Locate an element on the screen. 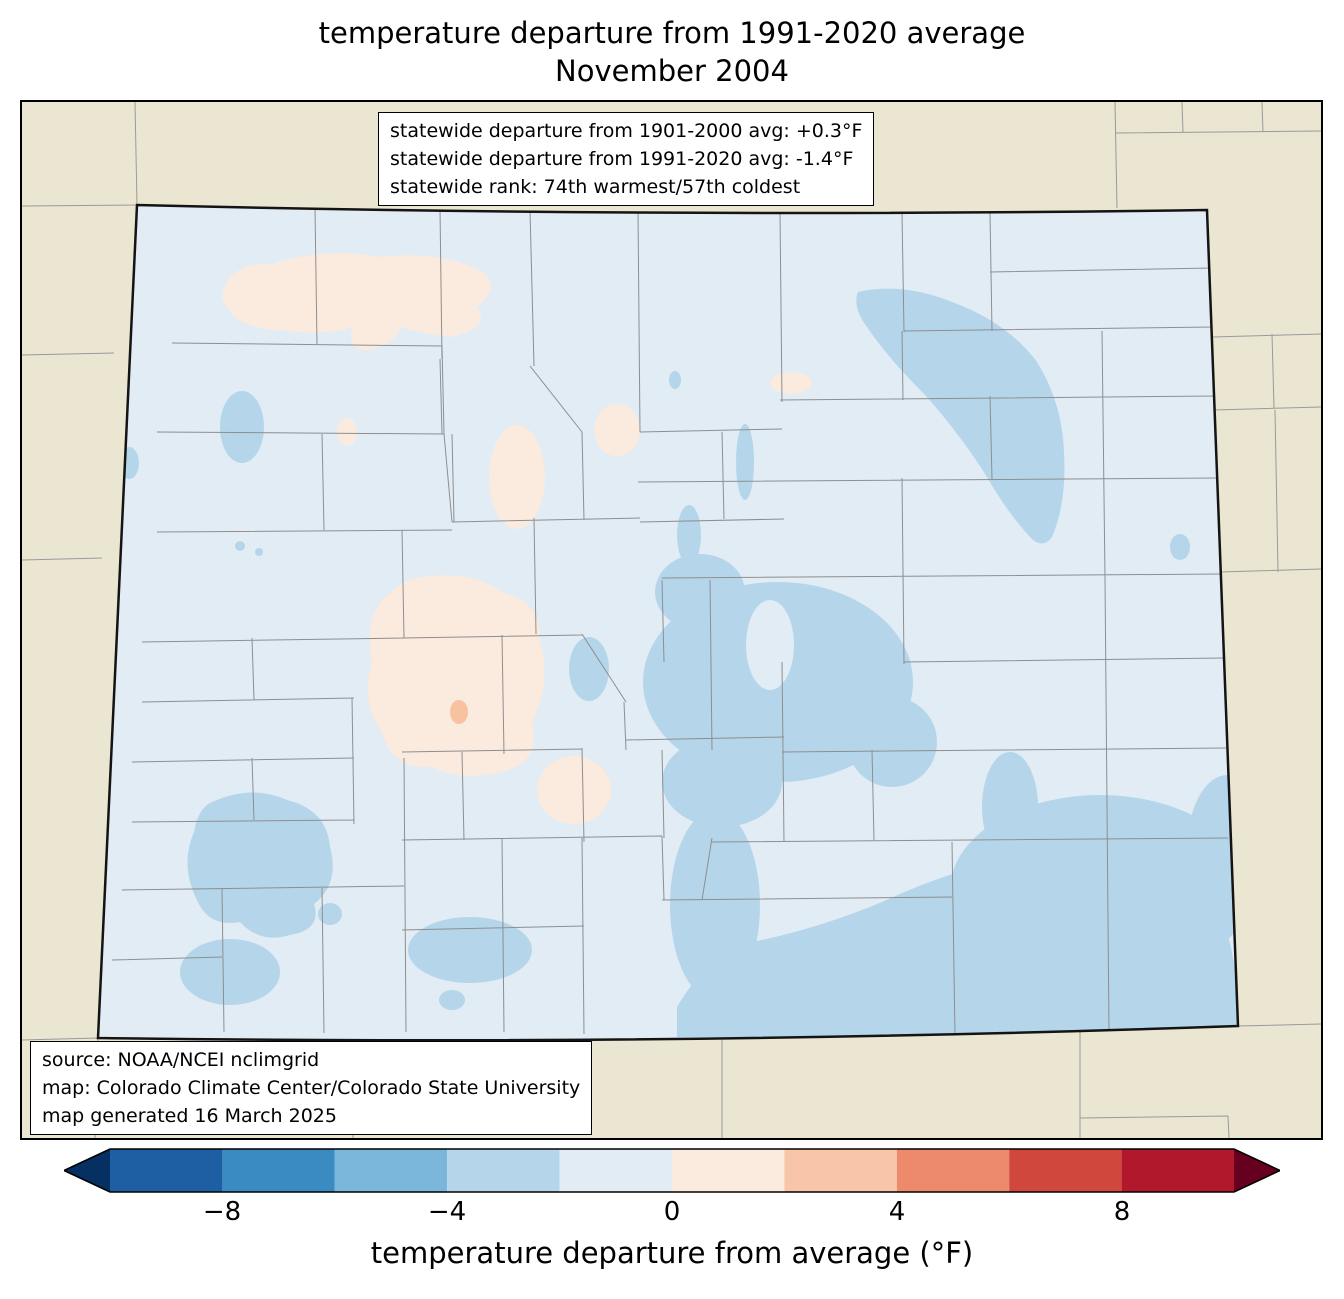 This screenshot has height=1299, width=1344. colorbar is located at coordinates (672, 1172).